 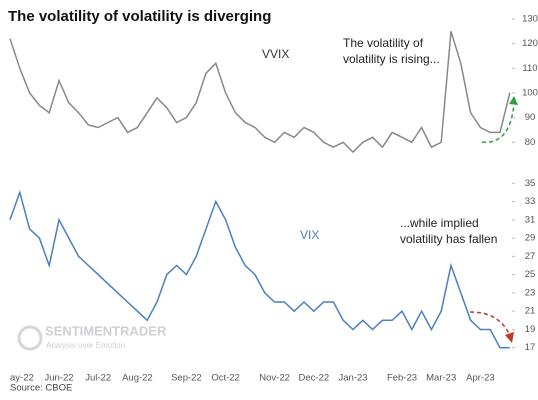 I want to click on watermark: SENTIMENTRADER Analysis over Emotion, so click(x=92, y=337).